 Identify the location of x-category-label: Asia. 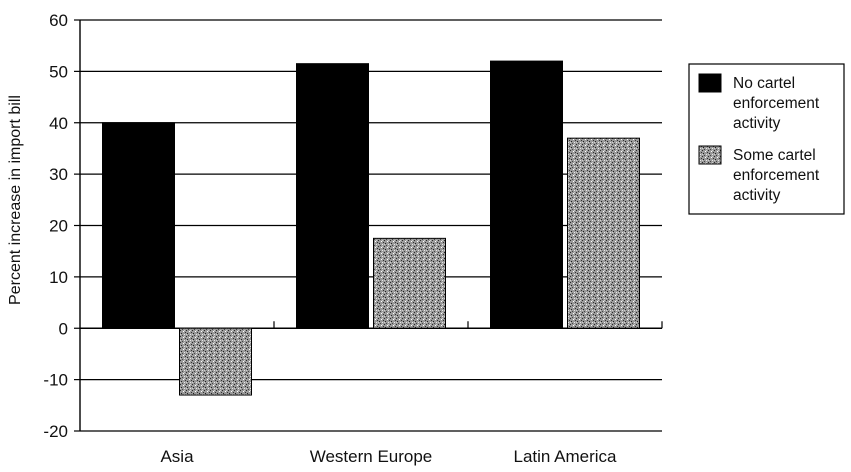
(177, 456).